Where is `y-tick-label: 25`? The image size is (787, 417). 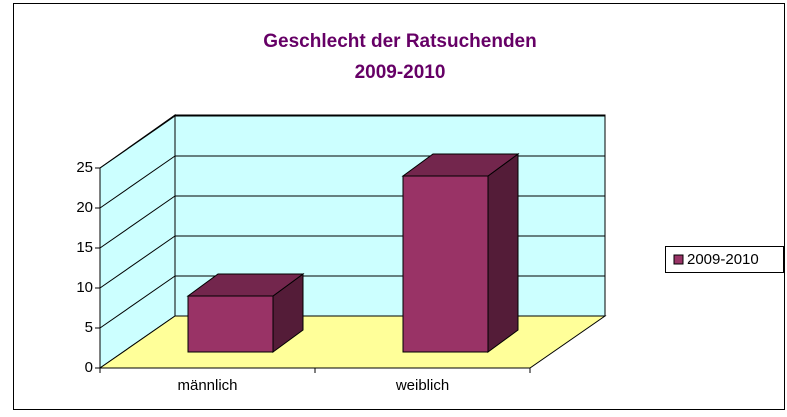
y-tick-label: 25 is located at coordinates (84, 167).